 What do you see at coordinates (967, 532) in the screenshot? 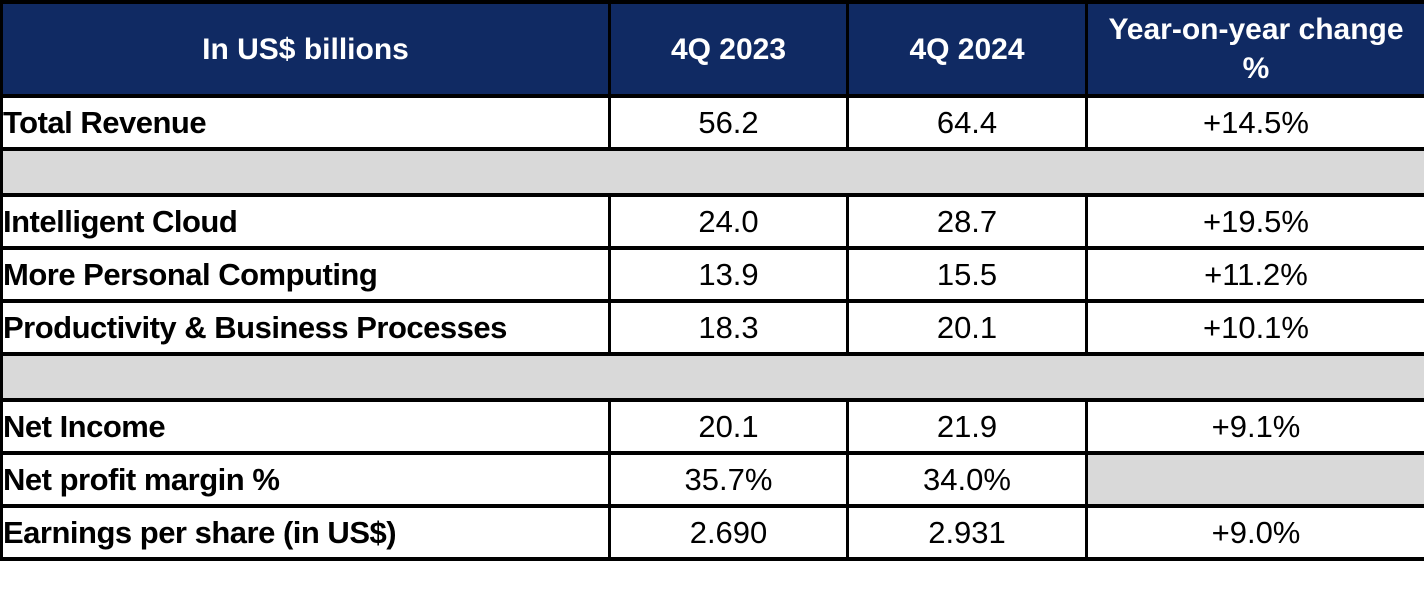
I see `value-4q-2024: 2.931` at bounding box center [967, 532].